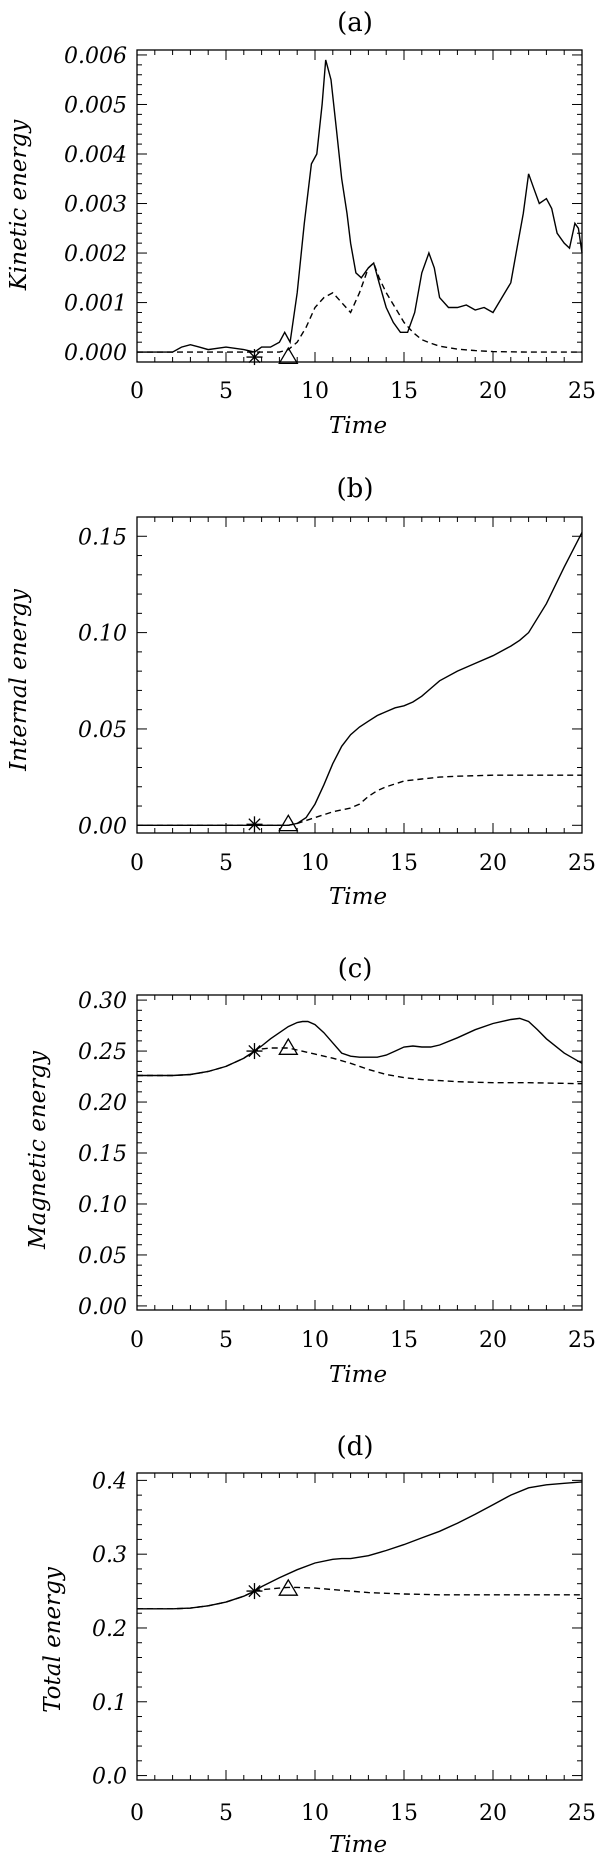 Image resolution: width=600 pixels, height=1857 pixels. Describe the element at coordinates (355, 23) in the screenshot. I see `panel-title: (a)` at that location.